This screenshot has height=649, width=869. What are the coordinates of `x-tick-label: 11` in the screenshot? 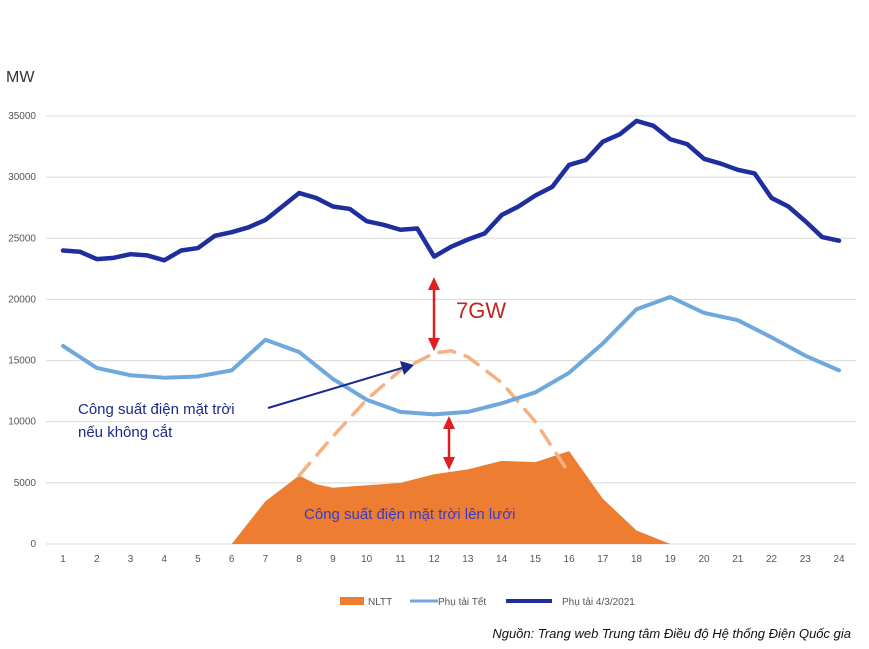 It's located at (400, 559).